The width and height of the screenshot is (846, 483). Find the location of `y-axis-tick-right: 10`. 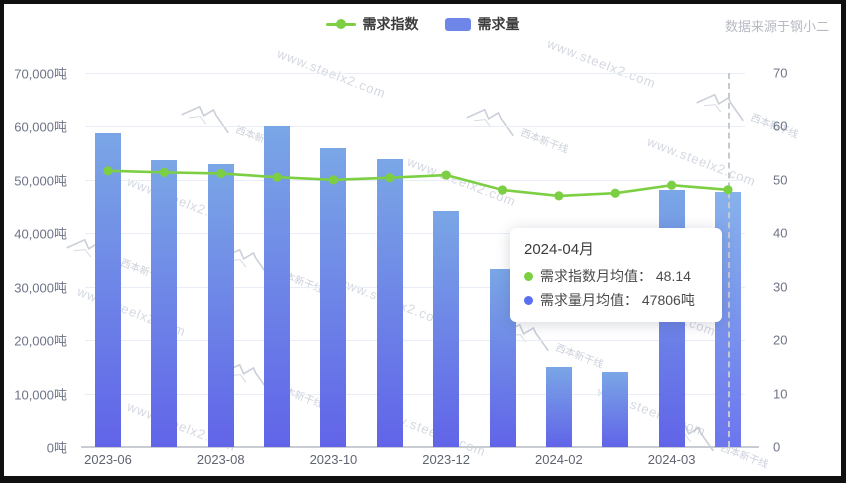

y-axis-tick-right: 10 is located at coordinates (780, 394).